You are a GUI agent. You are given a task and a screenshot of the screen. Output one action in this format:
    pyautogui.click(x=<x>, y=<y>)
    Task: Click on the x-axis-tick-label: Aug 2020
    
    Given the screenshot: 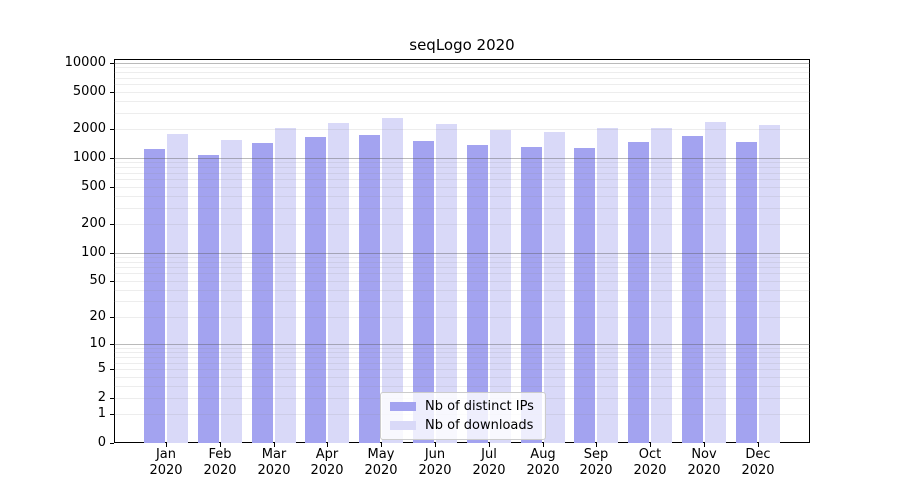 What is the action you would take?
    pyautogui.click(x=543, y=463)
    